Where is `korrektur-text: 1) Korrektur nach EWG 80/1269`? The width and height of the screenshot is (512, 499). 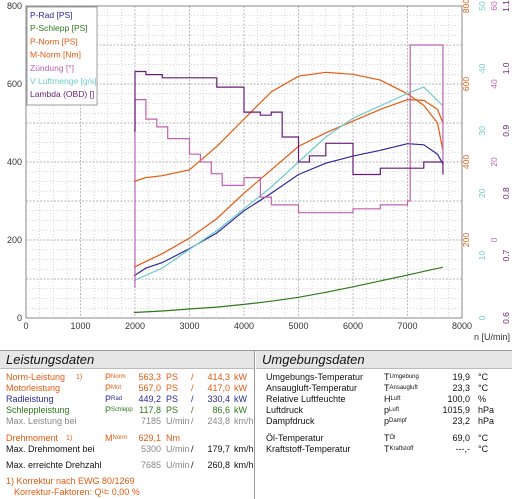
korrektur-text: 1) Korrektur nach EWG 80/1269 is located at coordinates (70, 481).